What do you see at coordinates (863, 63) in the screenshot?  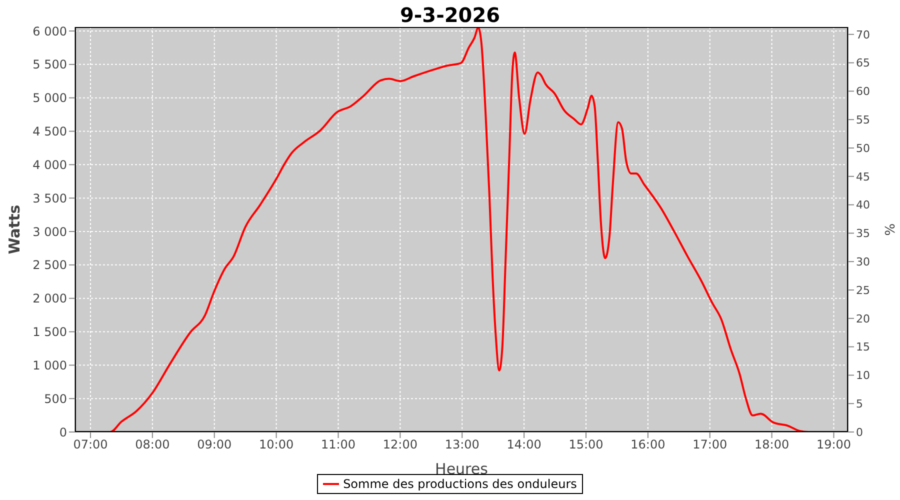 I see `y2-tick-label: 65` at bounding box center [863, 63].